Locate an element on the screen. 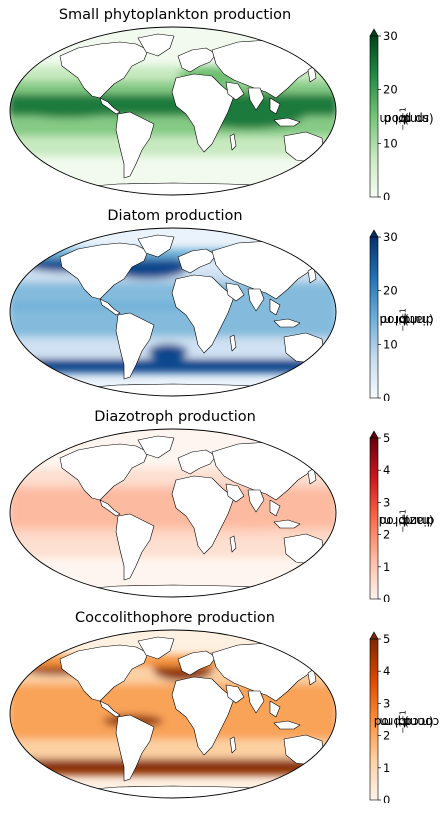 The height and width of the screenshot is (818, 444). colorbar-coccolithophore: 0 1 2 3 4 5 is located at coordinates (379, 717).